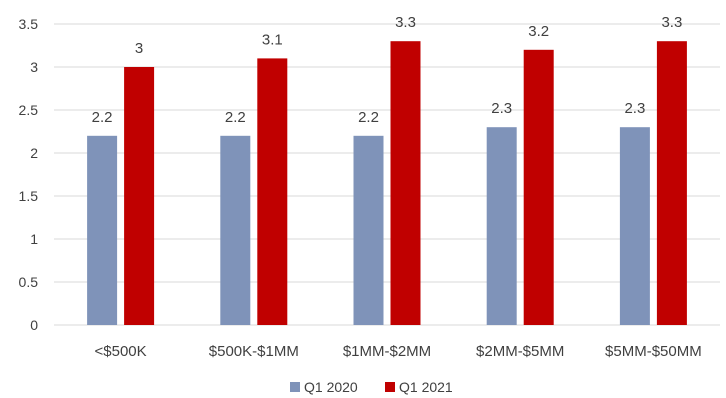 This screenshot has height=398, width=726. What do you see at coordinates (520, 351) in the screenshot?
I see `category-label: $2MM-$5MM` at bounding box center [520, 351].